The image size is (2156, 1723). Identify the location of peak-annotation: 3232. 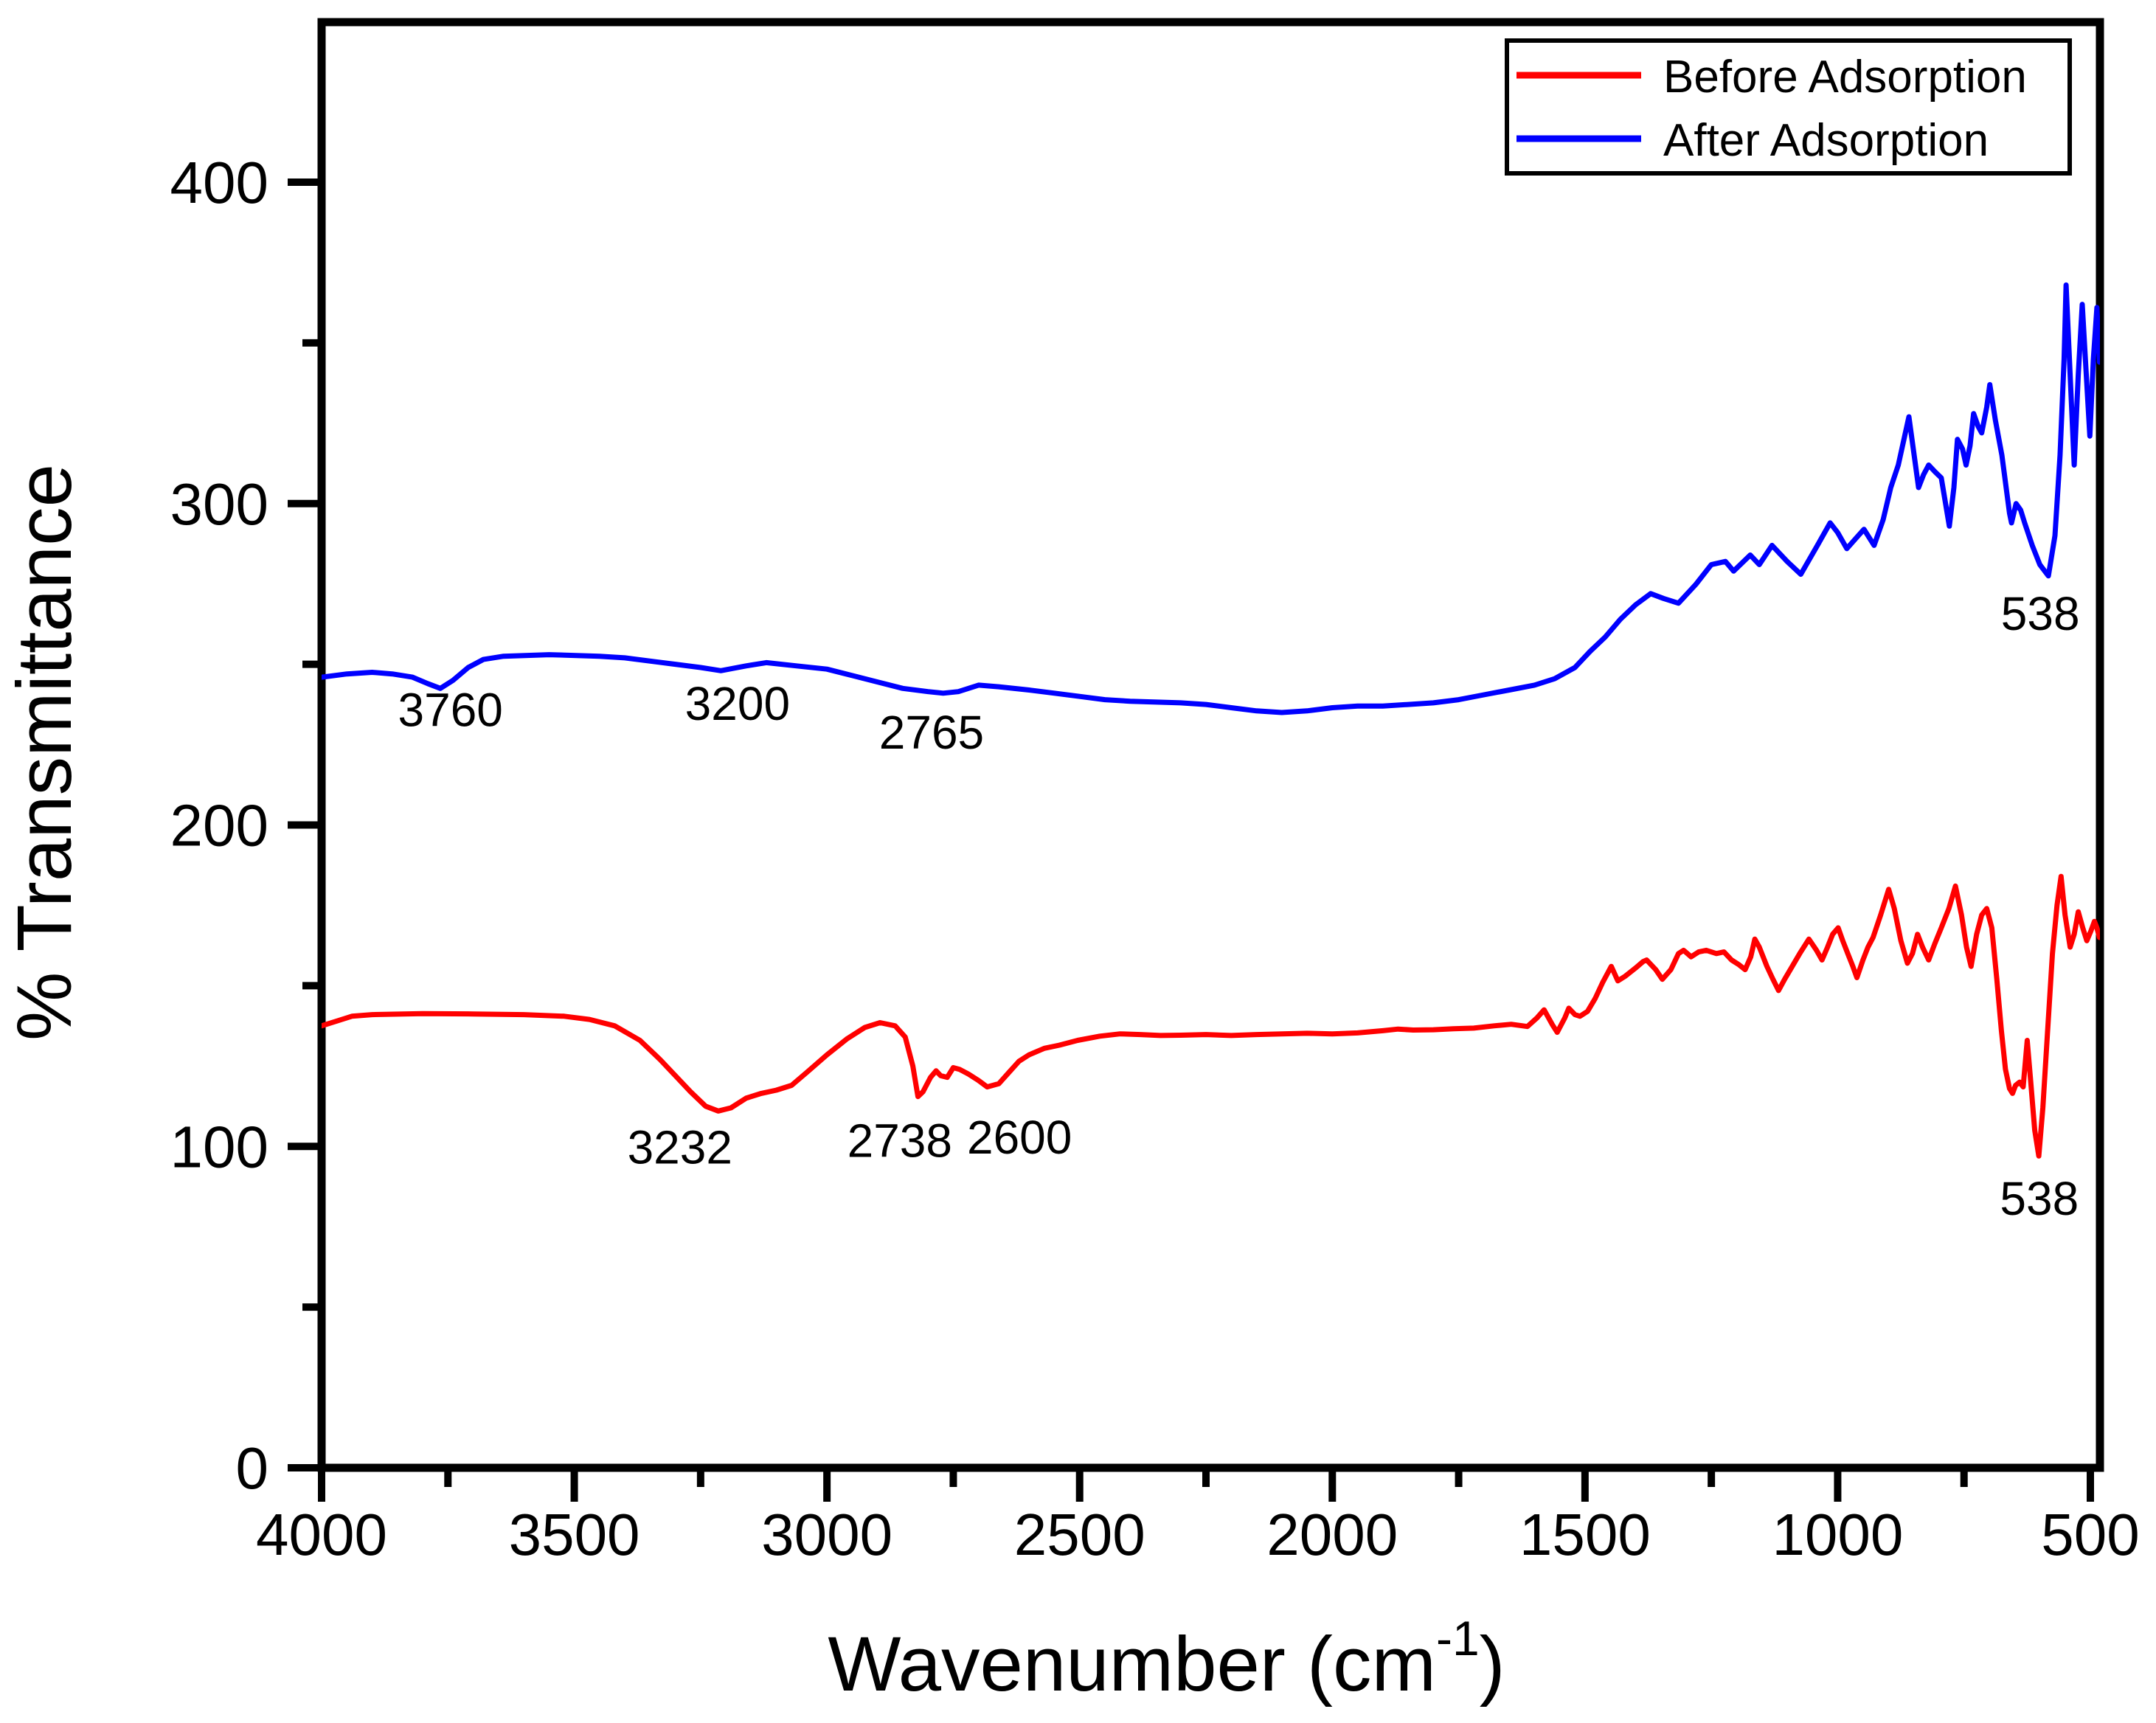
(680, 1146).